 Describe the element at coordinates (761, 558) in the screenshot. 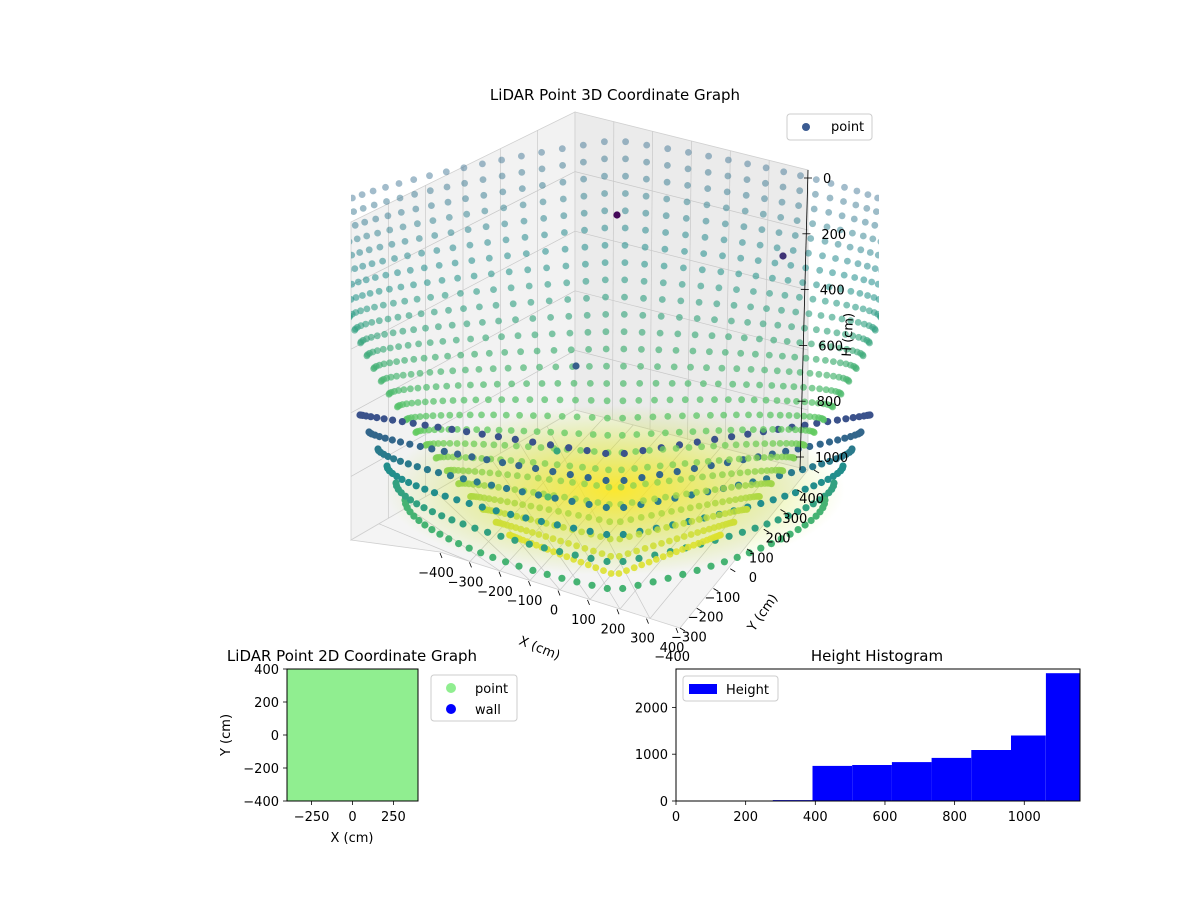

I see `y-tick-label: 100` at that location.